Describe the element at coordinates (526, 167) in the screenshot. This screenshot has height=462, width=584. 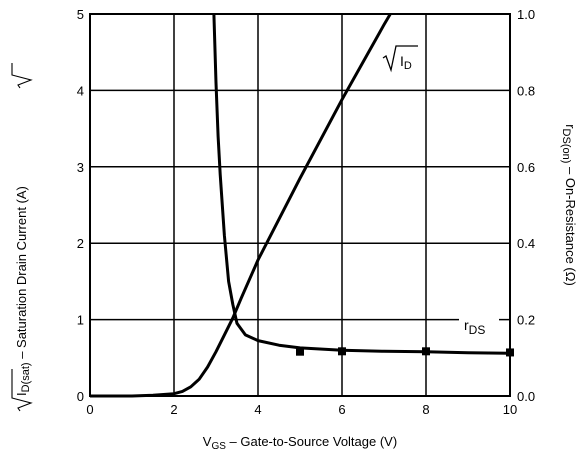
I see `y-right-tick-label: 0.6` at that location.